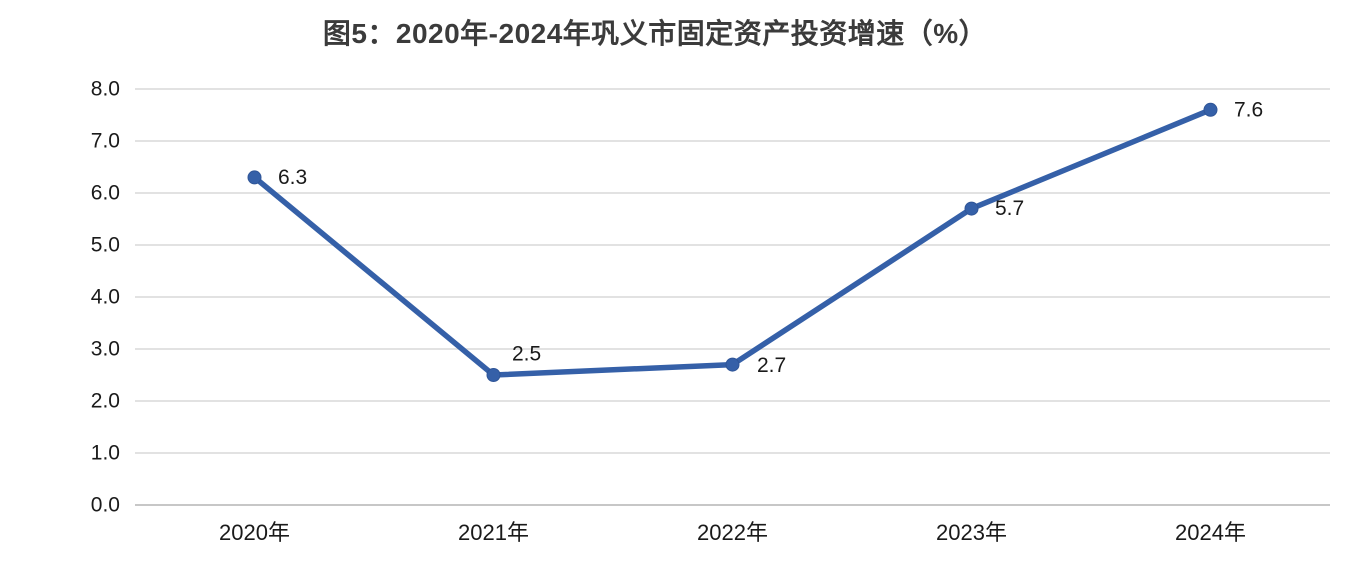 Image resolution: width=1369 pixels, height=576 pixels. Describe the element at coordinates (105, 193) in the screenshot. I see `y-axis-tick-label: 6.0` at that location.